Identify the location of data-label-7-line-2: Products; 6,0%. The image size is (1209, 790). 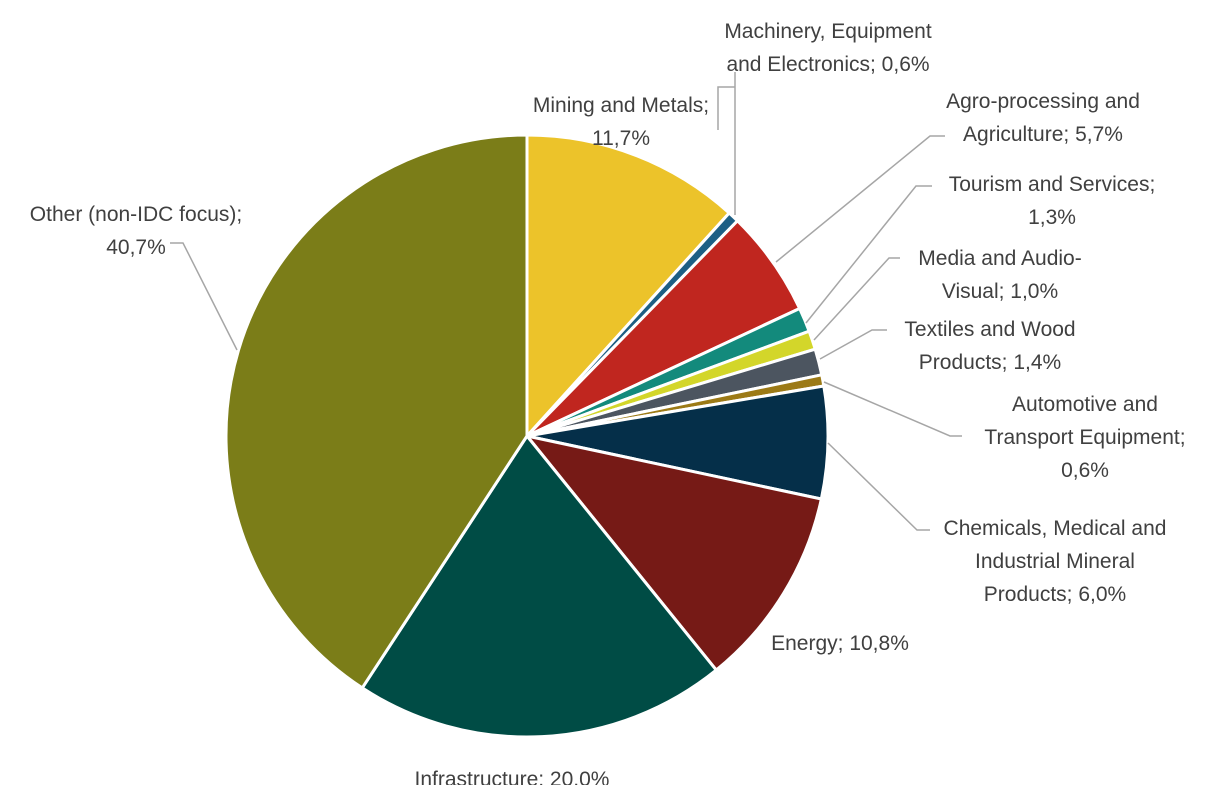
(1055, 594).